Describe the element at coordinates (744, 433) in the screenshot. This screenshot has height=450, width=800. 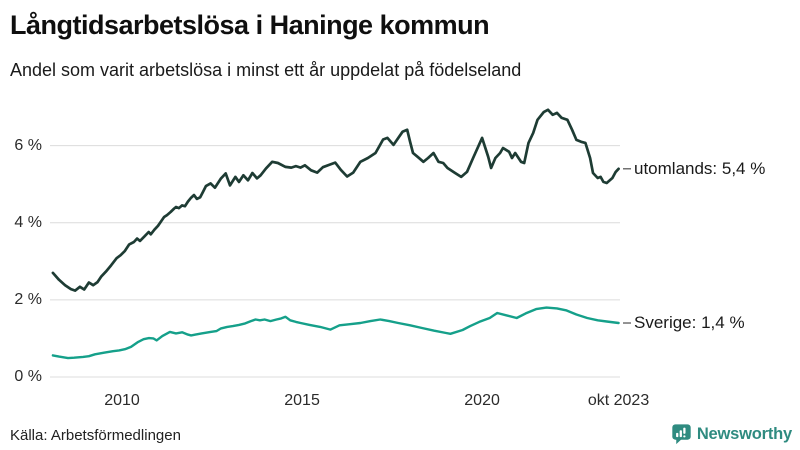
I see `brand-name: Newsworthy` at that location.